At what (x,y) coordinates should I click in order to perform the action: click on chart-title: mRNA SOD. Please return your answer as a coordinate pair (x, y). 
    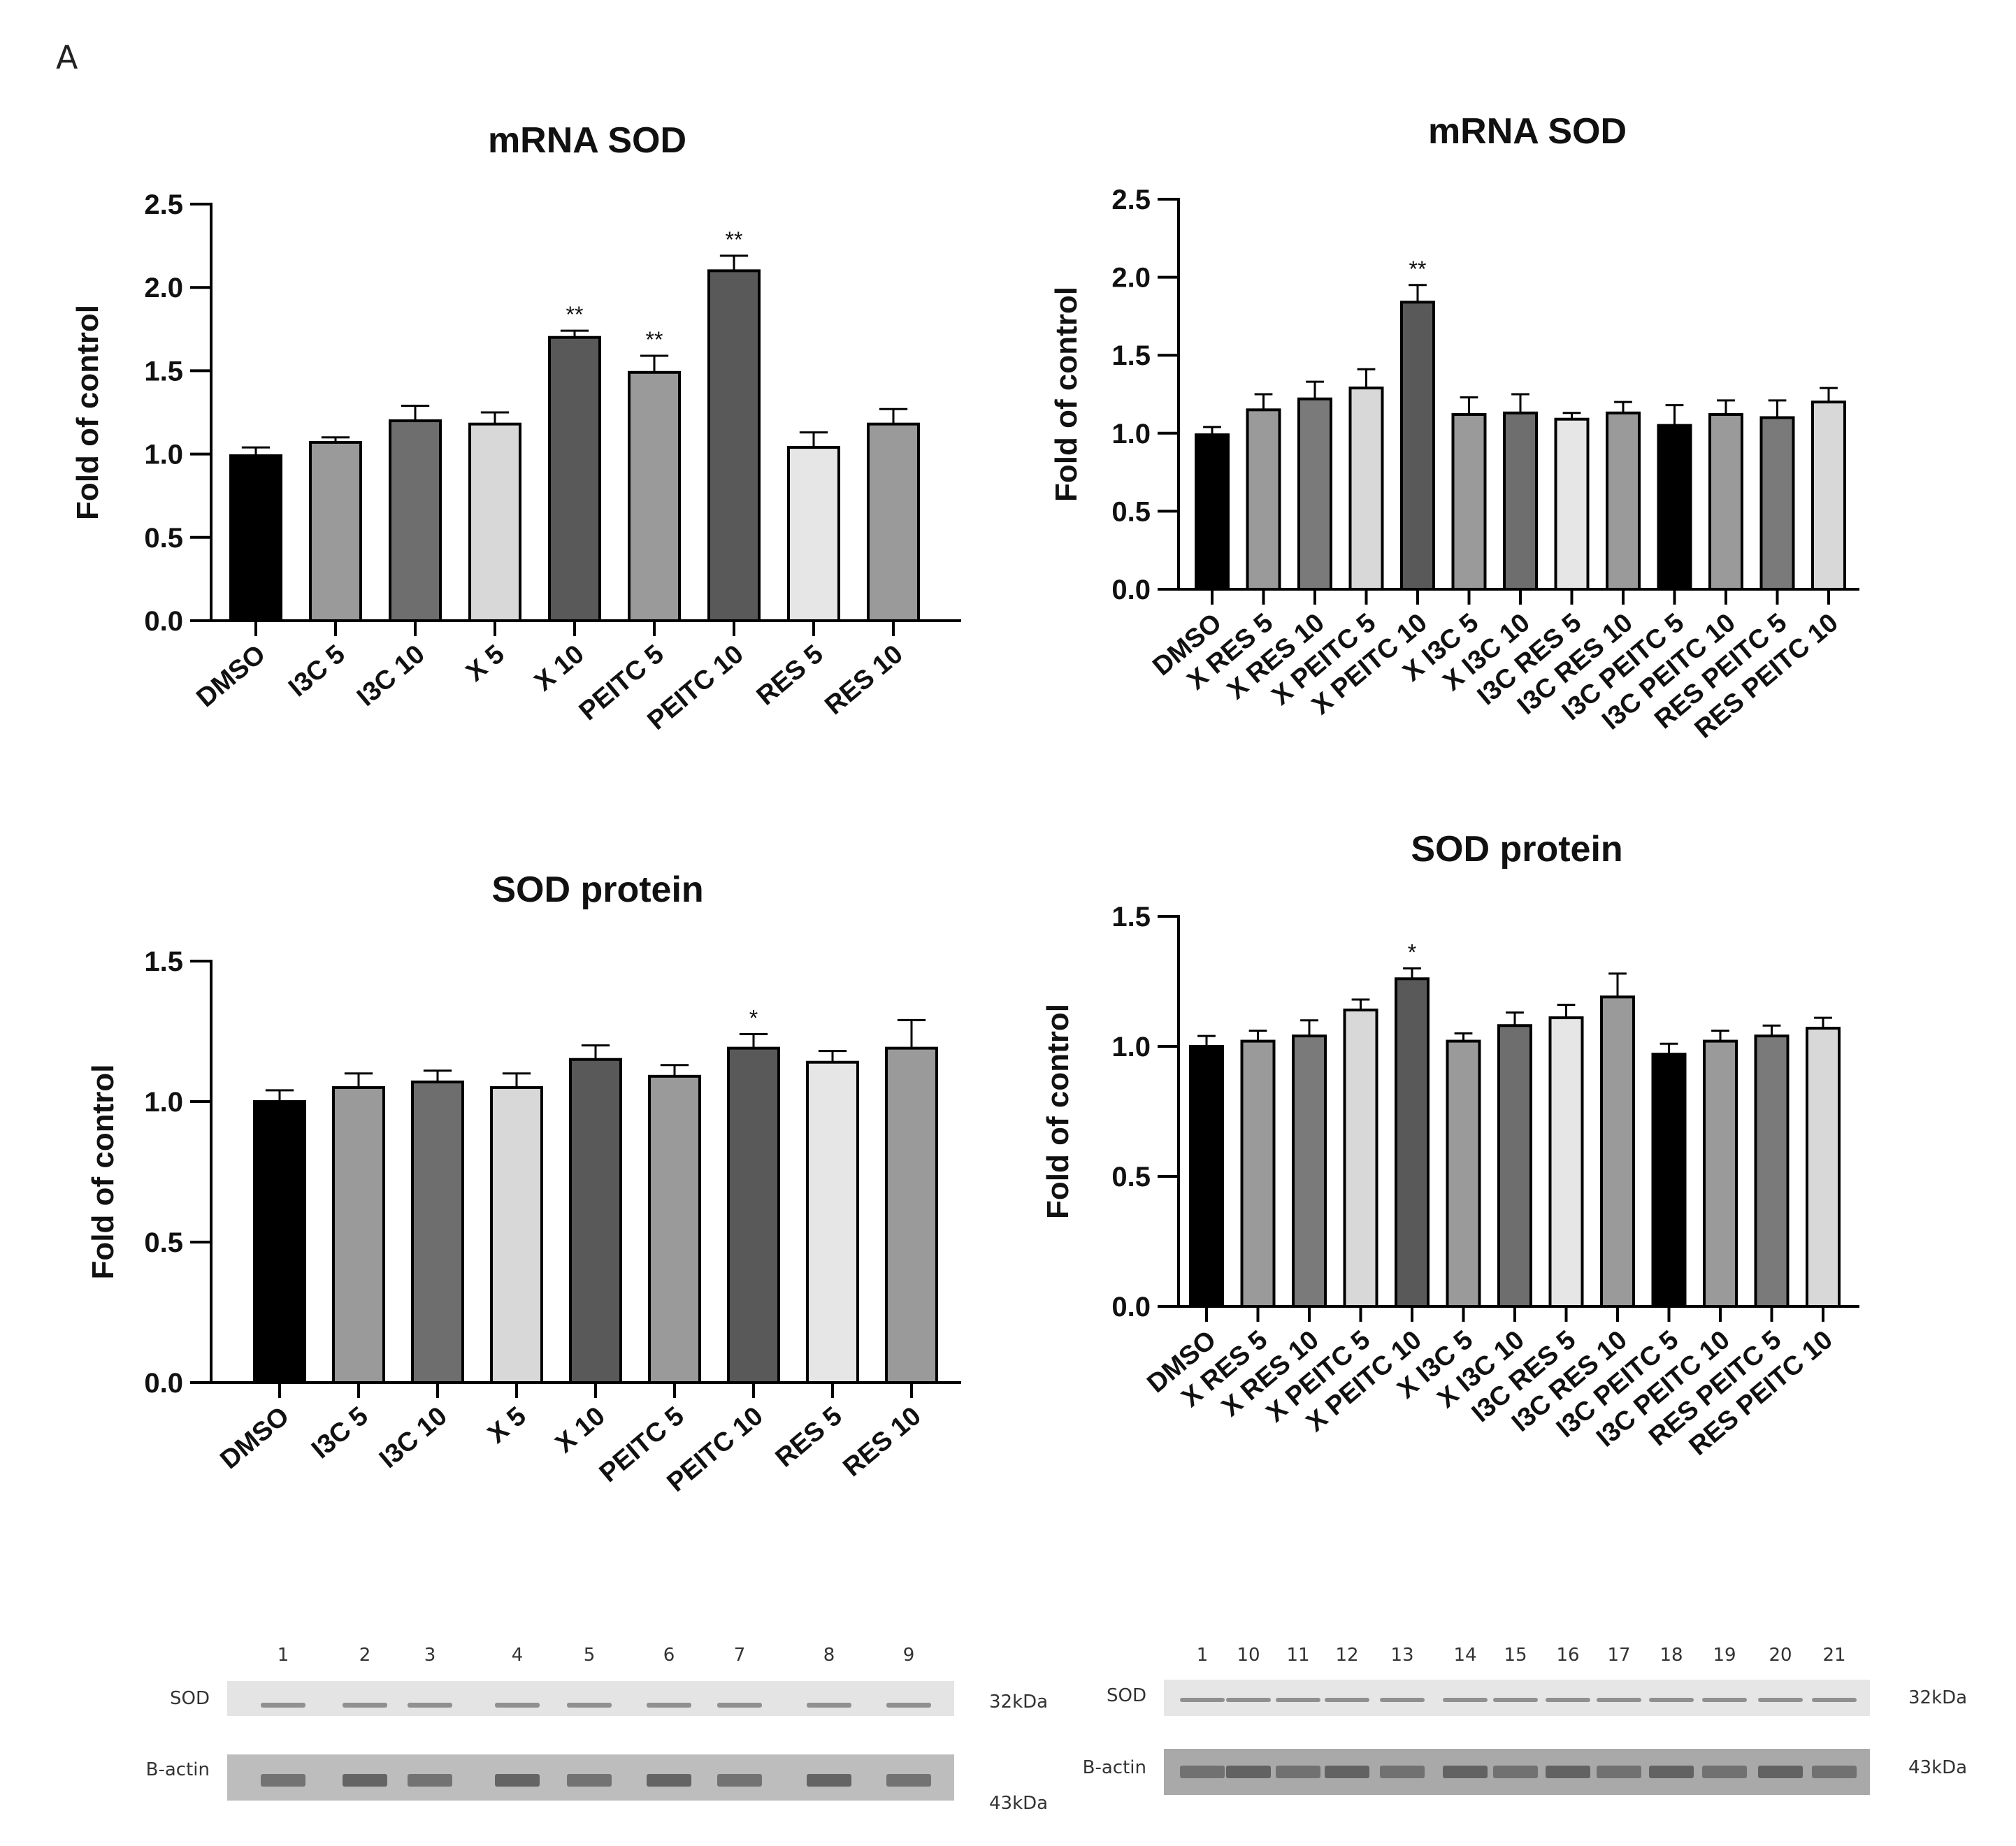
    Looking at the image, I should click on (1528, 131).